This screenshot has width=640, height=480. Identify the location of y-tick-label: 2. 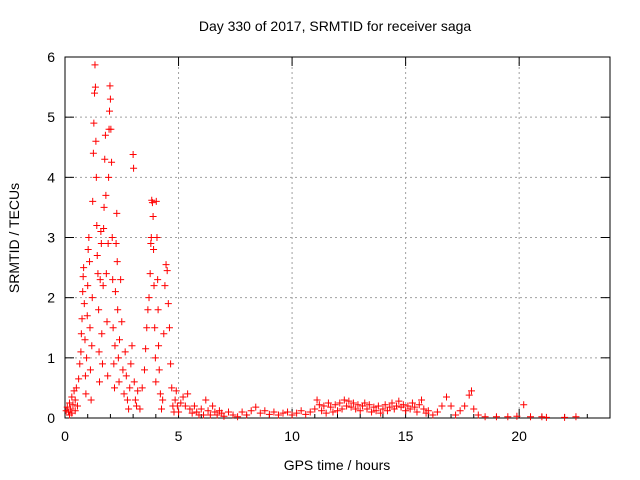
(51, 298).